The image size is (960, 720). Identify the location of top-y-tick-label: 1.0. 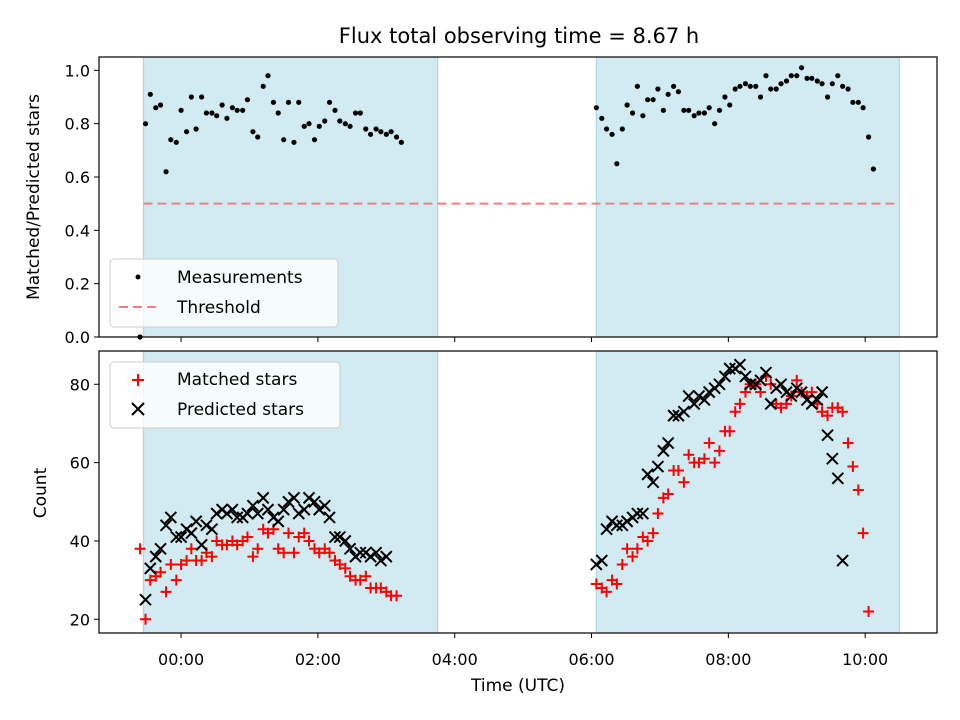
(77, 70).